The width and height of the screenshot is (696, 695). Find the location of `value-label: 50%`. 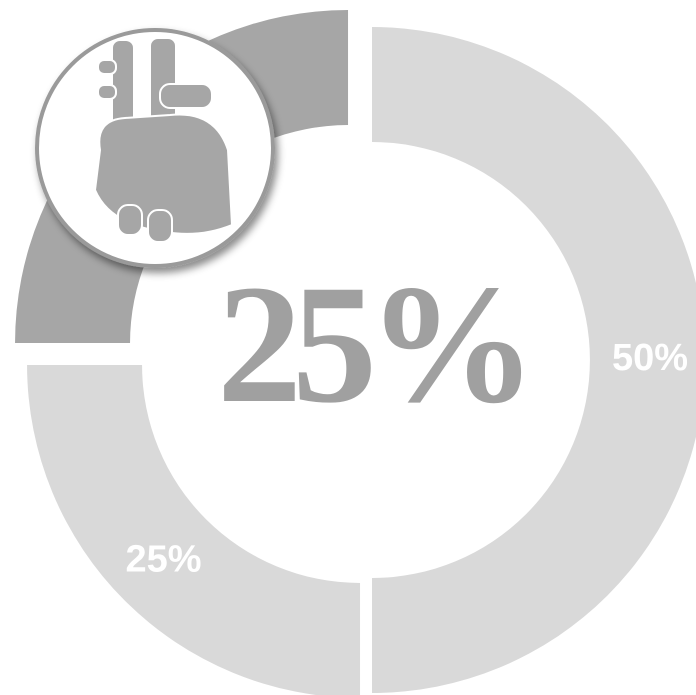

value-label: 50% is located at coordinates (650, 358).